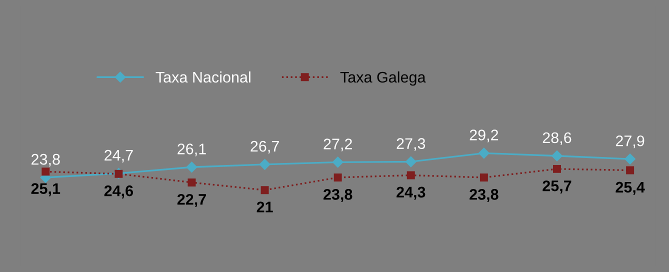 The image size is (669, 272). What do you see at coordinates (557, 187) in the screenshot?
I see `data-label: 25,7` at bounding box center [557, 187].